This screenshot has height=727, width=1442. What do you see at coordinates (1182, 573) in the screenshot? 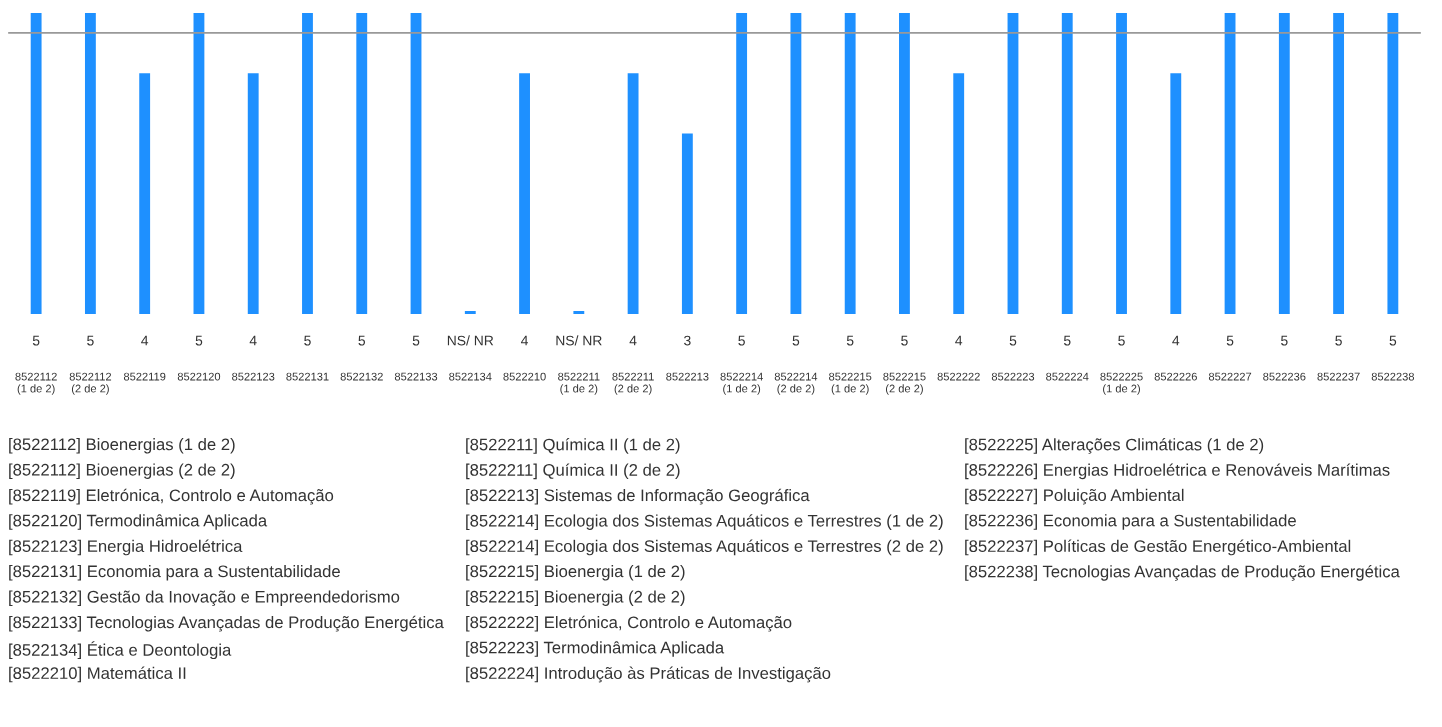
I see `text: [8522238] Tecnologias Avançadas de Produção Energética` at bounding box center [1182, 573].